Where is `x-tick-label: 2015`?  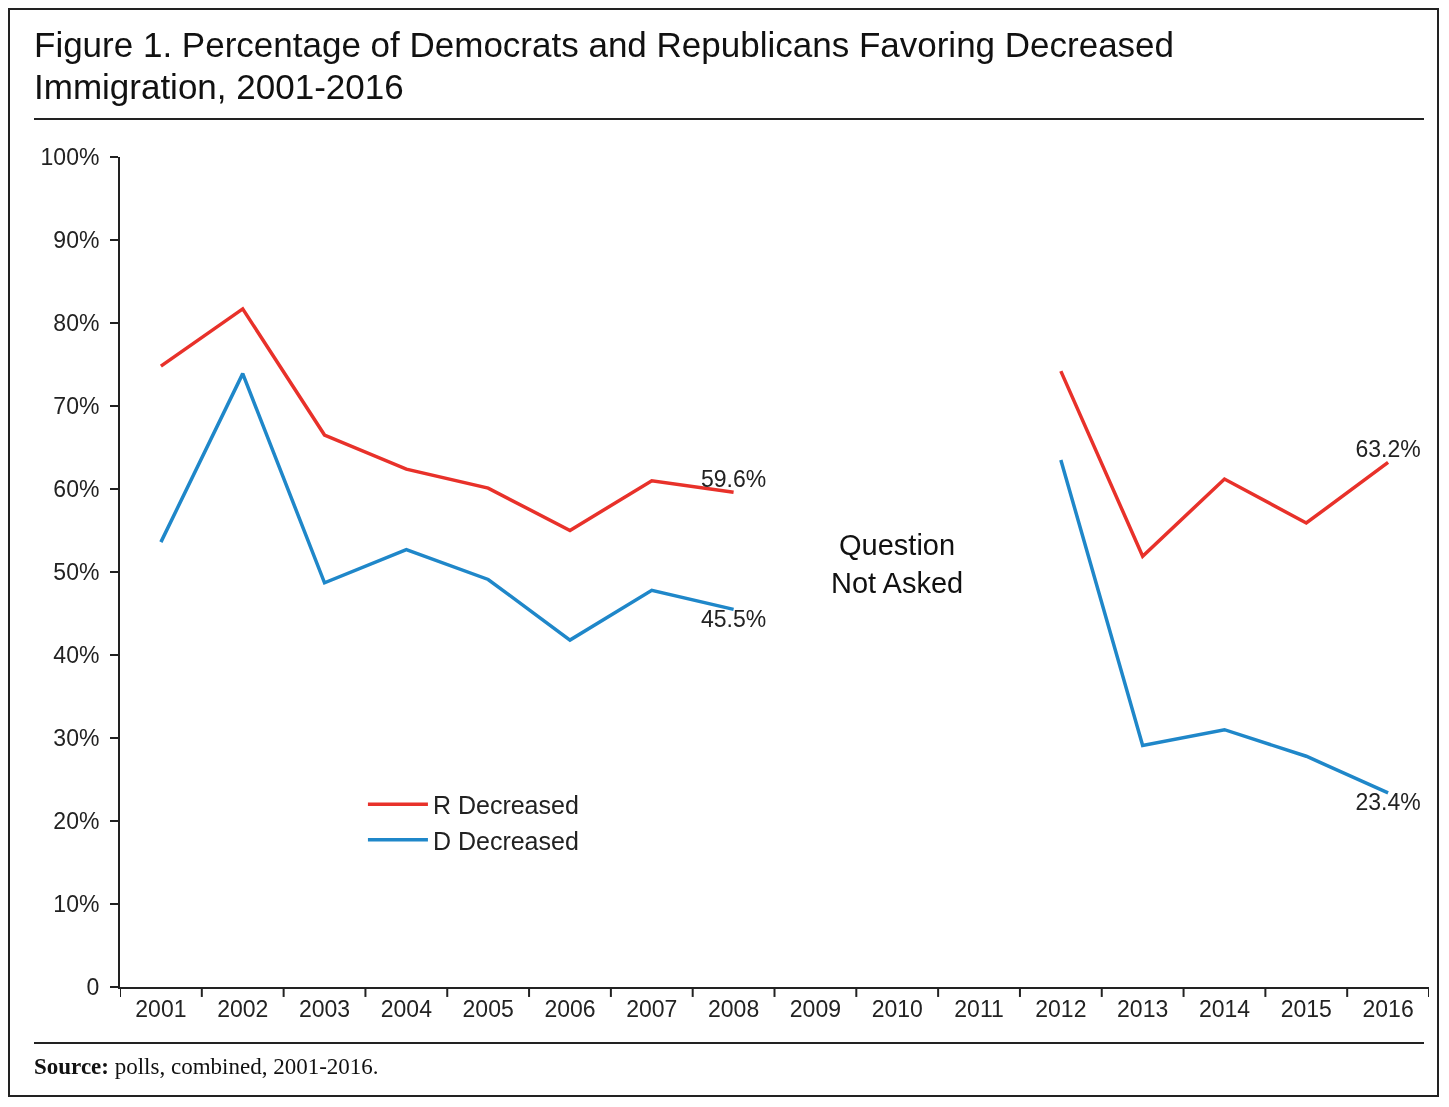
x-tick-label: 2015 is located at coordinates (1306, 1008).